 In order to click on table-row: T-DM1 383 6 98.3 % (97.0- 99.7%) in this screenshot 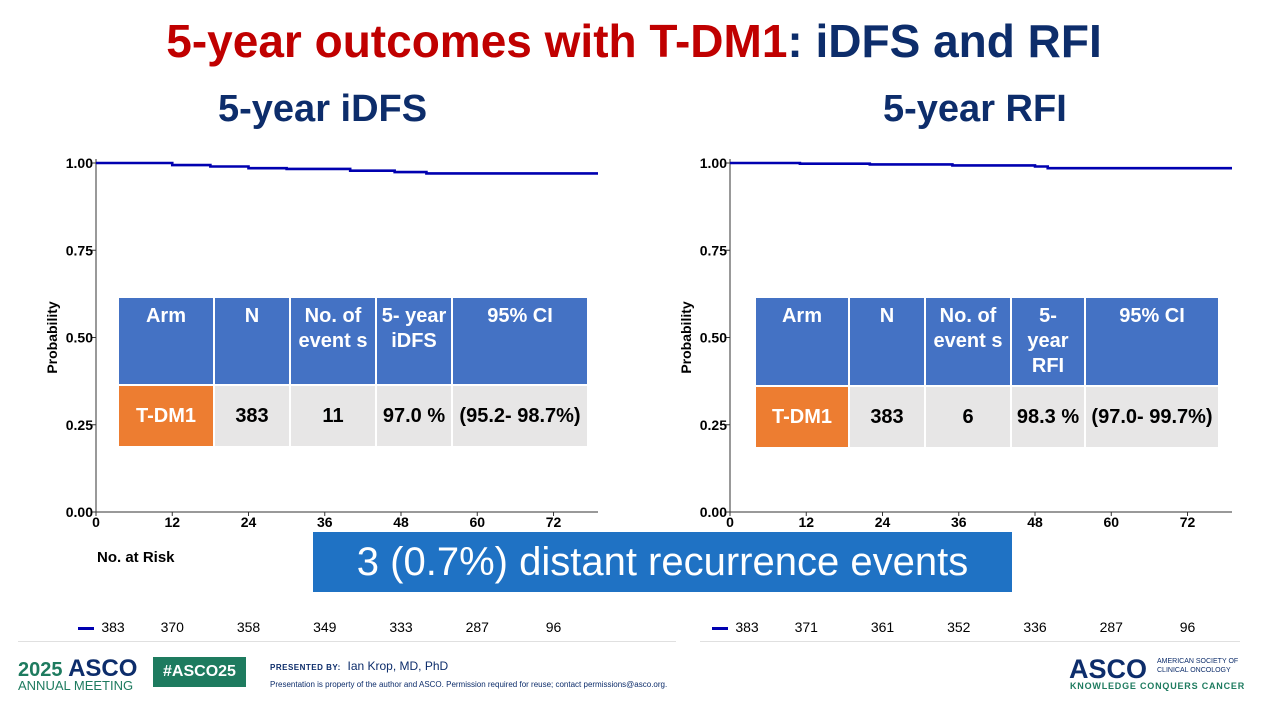, I will do `click(987, 417)`.